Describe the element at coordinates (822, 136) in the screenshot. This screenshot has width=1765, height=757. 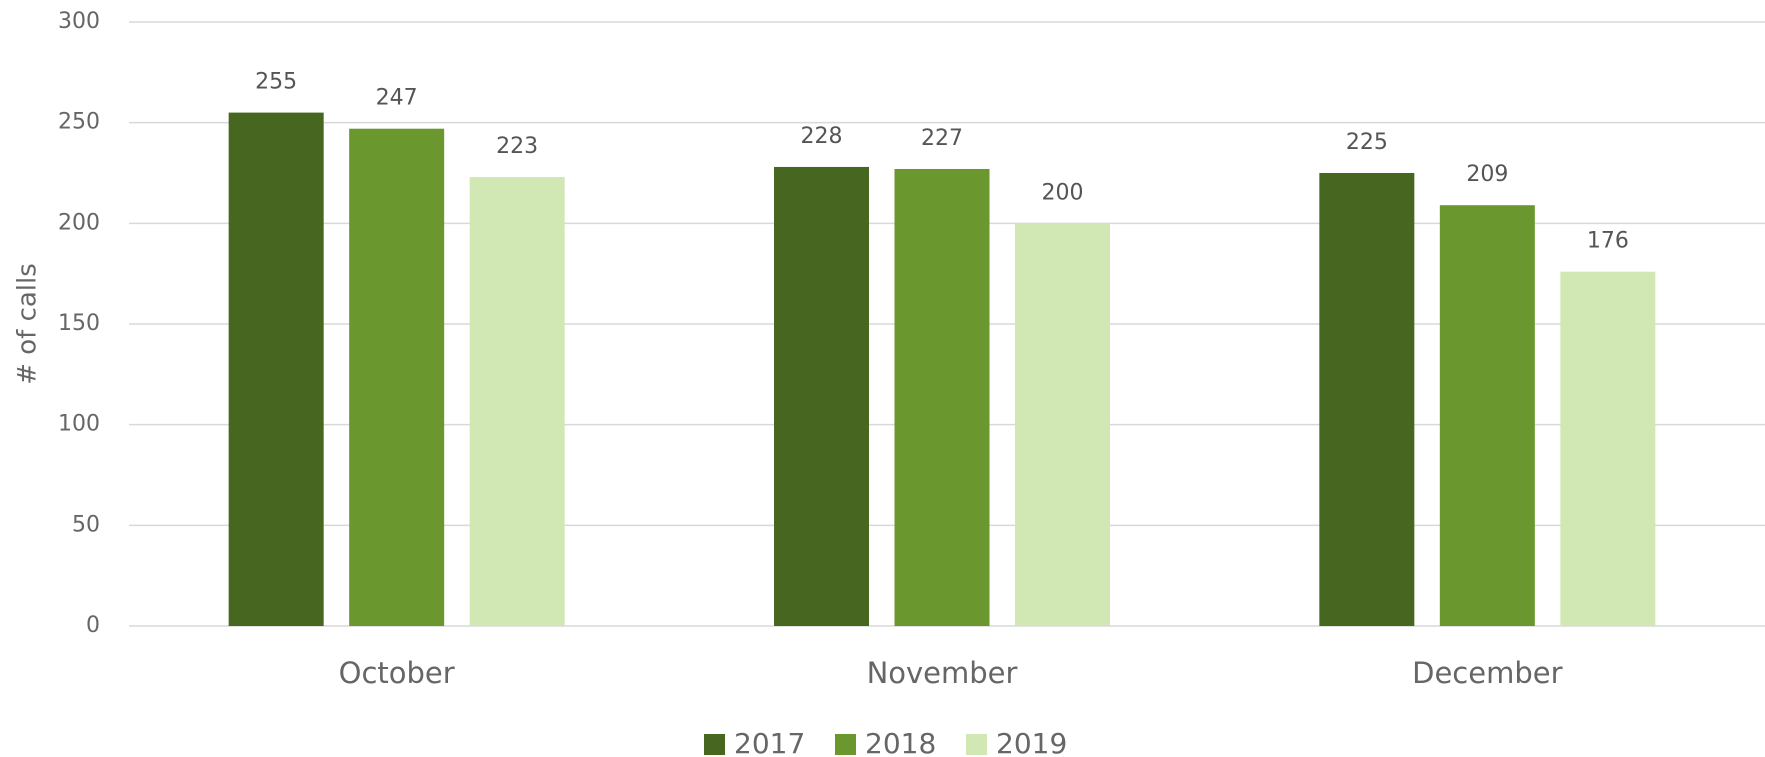
I see `data-label: 228` at that location.